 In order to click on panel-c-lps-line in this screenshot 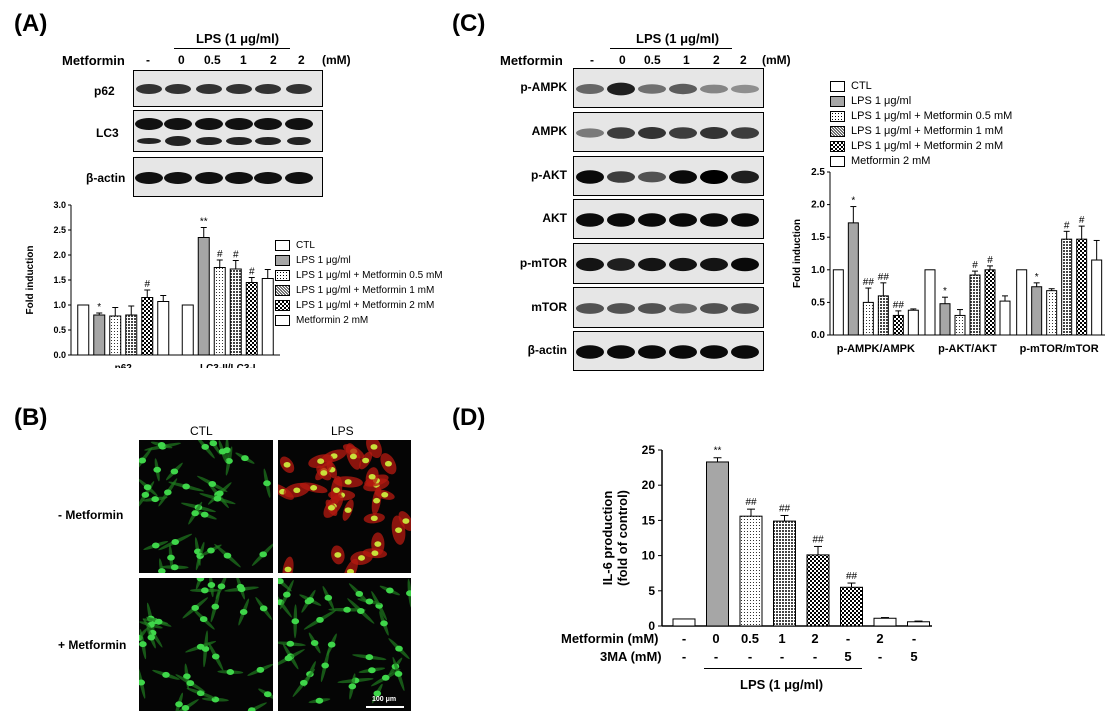, I will do `click(671, 48)`.